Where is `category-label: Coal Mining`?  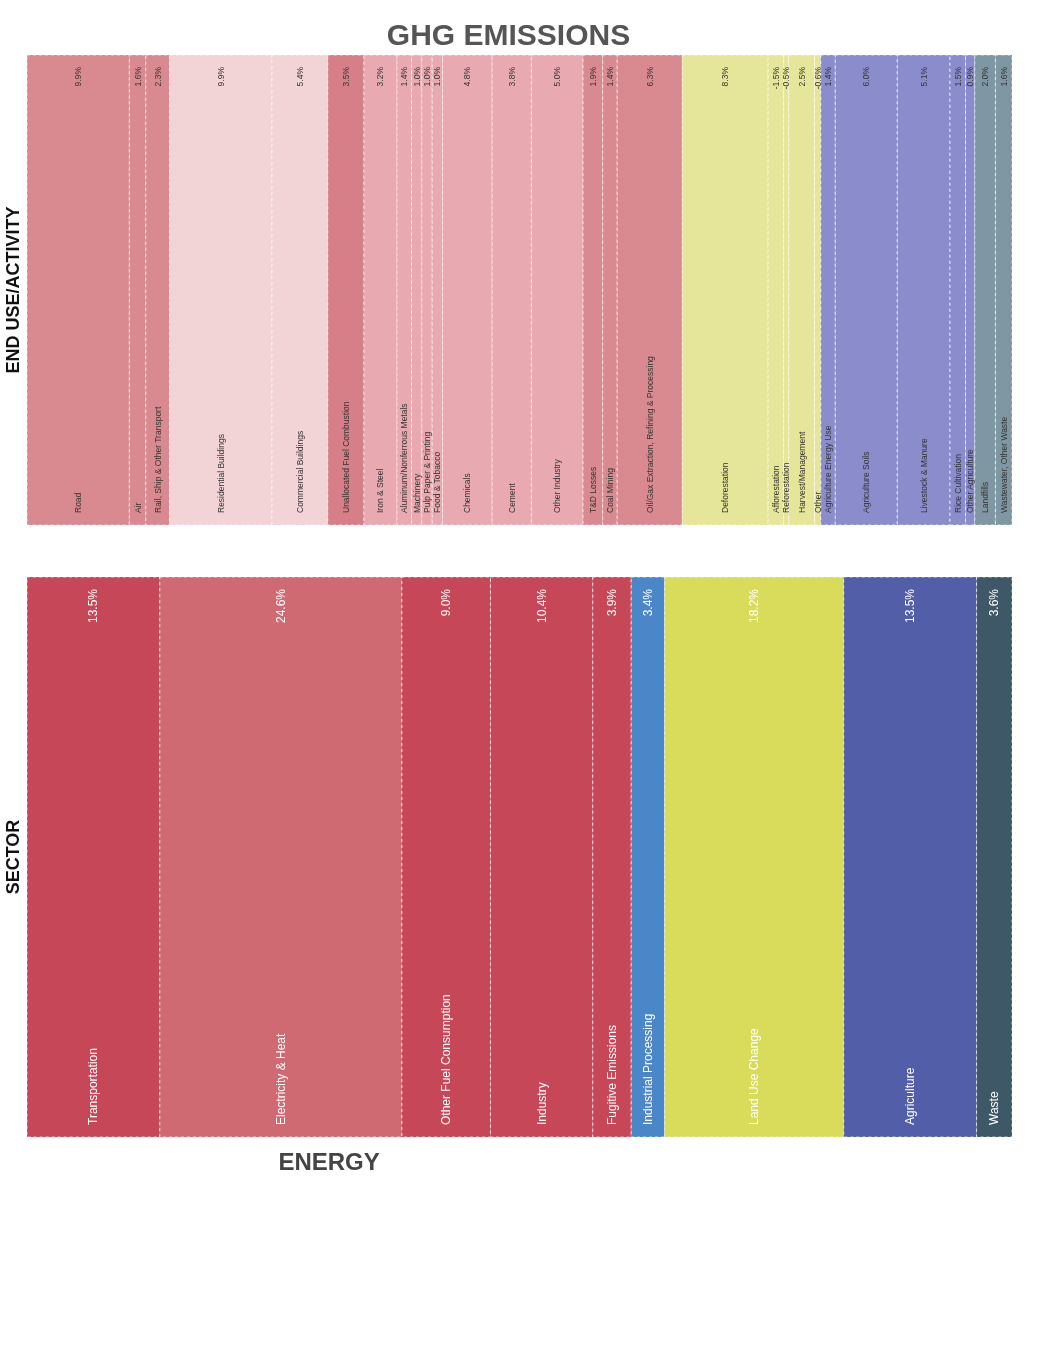
category-label: Coal Mining is located at coordinates (609, 490).